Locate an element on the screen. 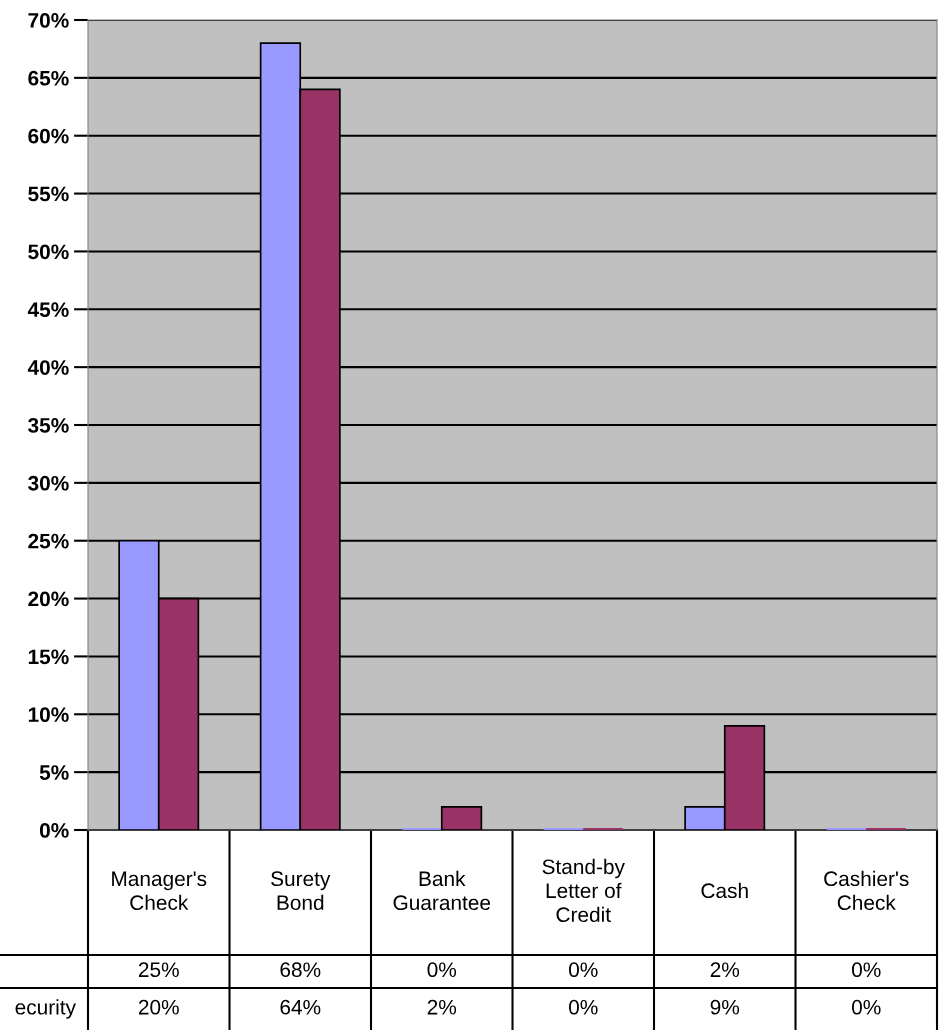  x-tick-label: Stand-by Letter of Credit is located at coordinates (583, 890).